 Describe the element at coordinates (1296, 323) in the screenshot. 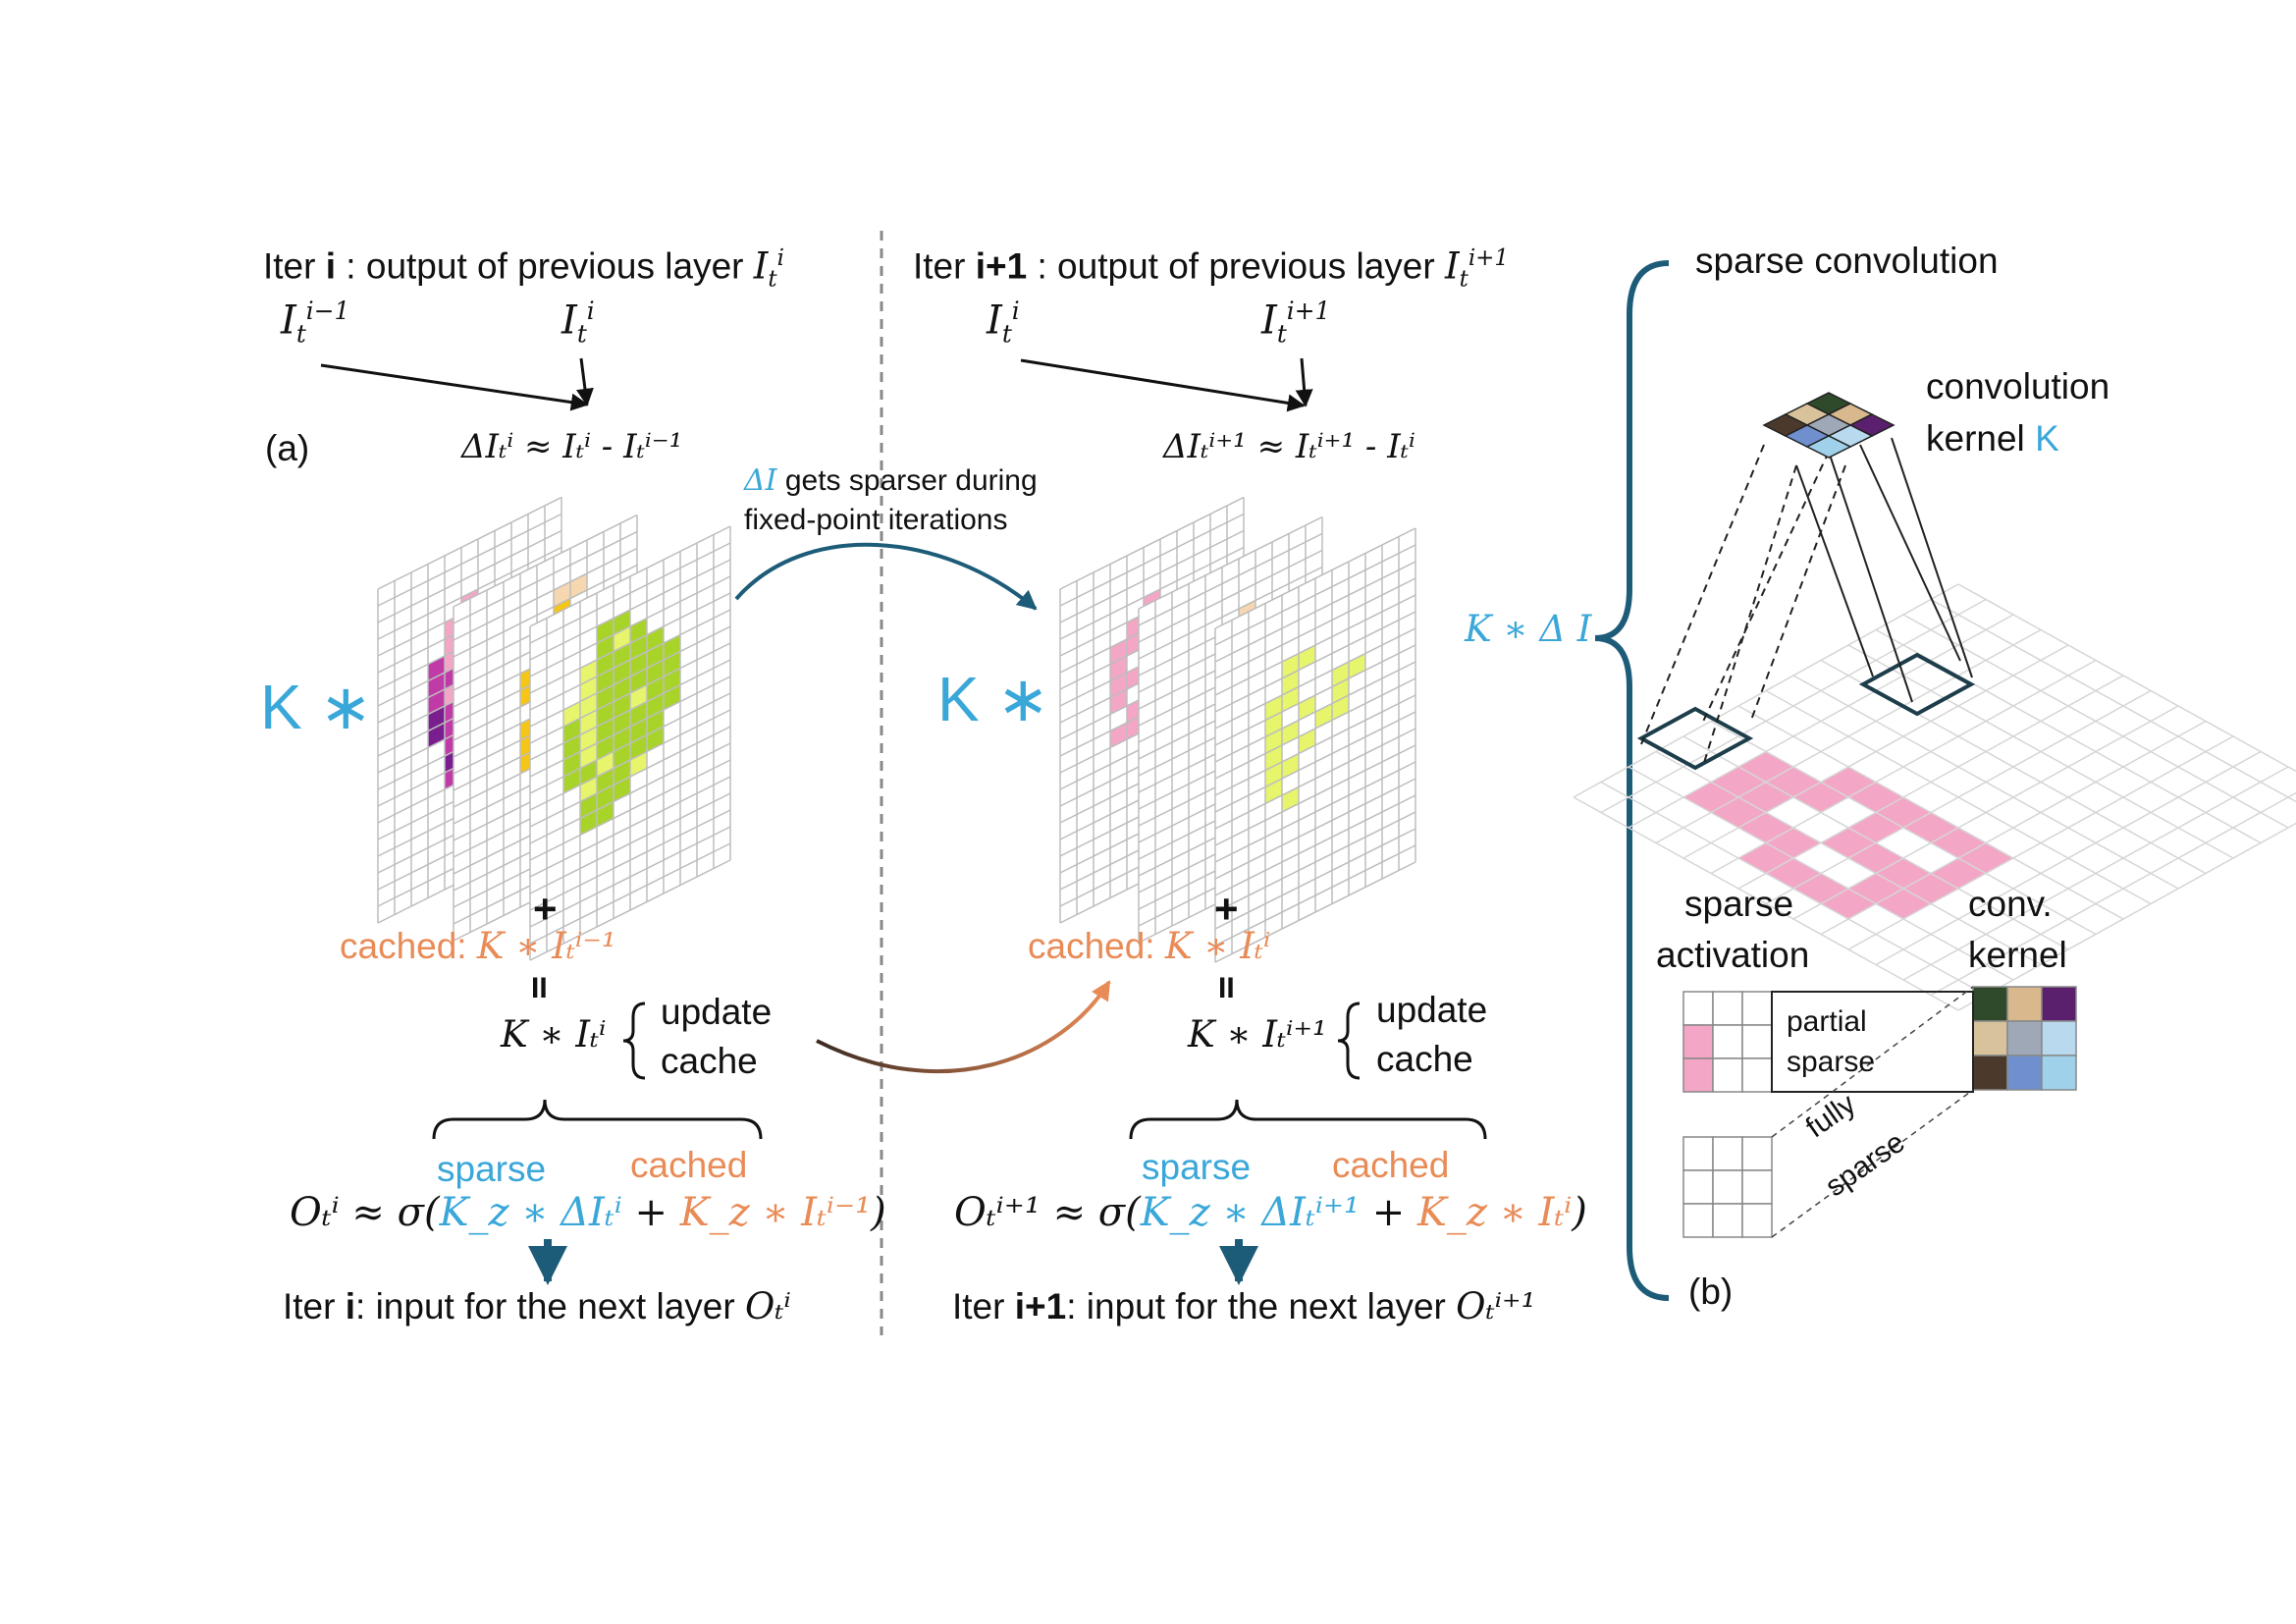

I see `right-input-curr: Iti+1` at that location.